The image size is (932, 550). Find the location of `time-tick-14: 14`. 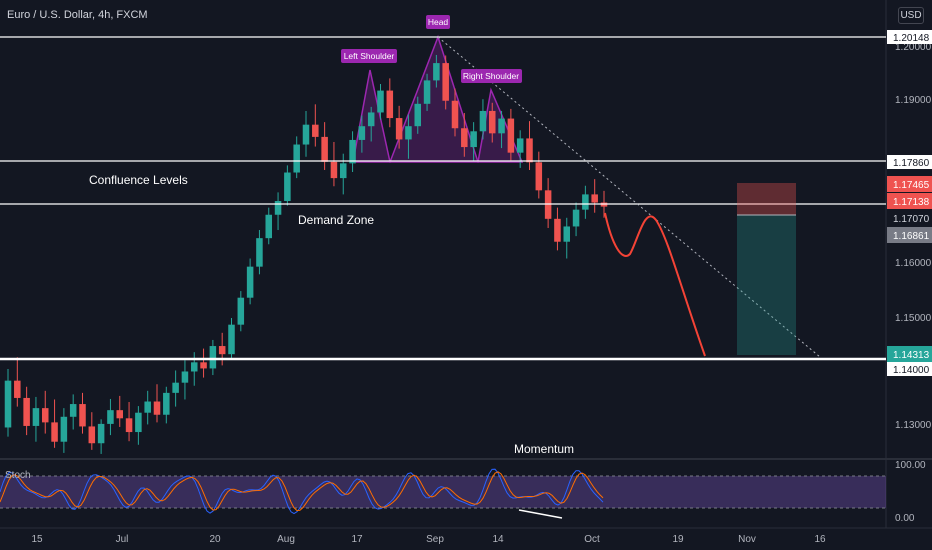

time-tick-14: 14 is located at coordinates (498, 539).